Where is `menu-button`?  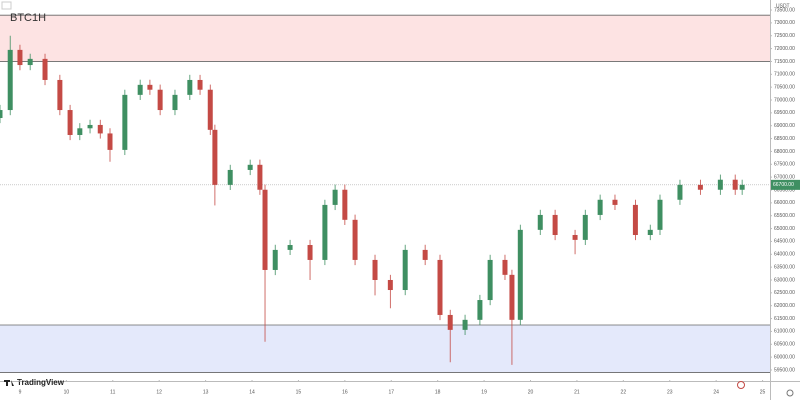
menu-button is located at coordinates (6, 5).